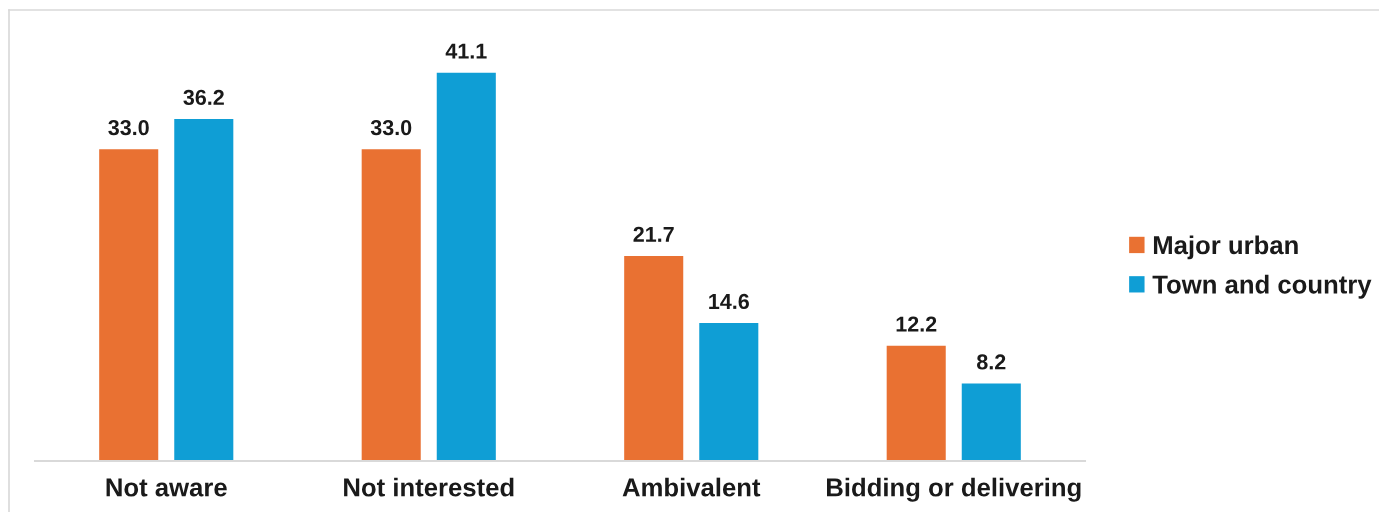 Image resolution: width=1379 pixels, height=512 pixels. I want to click on x-tick-label: Ambivalent, so click(691, 487).